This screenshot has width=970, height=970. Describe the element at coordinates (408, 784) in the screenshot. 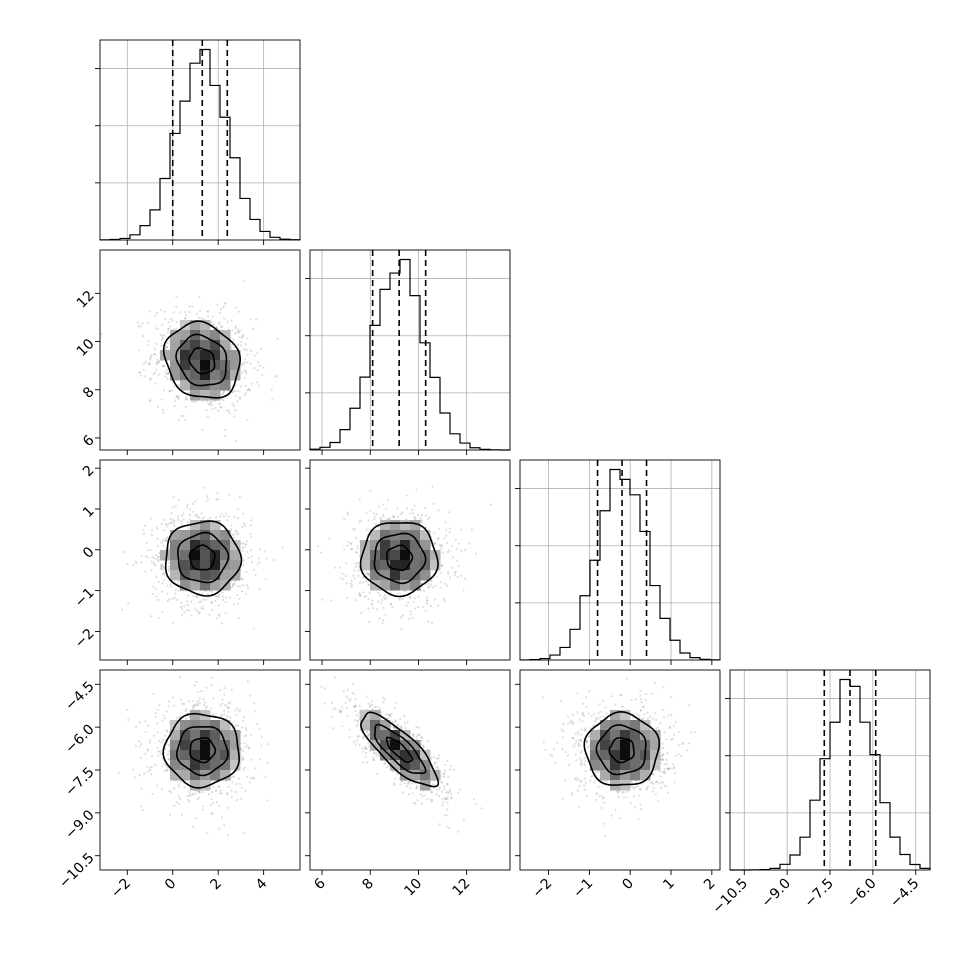

I see `scatter-panel-3-1: 6 8 10 12` at that location.